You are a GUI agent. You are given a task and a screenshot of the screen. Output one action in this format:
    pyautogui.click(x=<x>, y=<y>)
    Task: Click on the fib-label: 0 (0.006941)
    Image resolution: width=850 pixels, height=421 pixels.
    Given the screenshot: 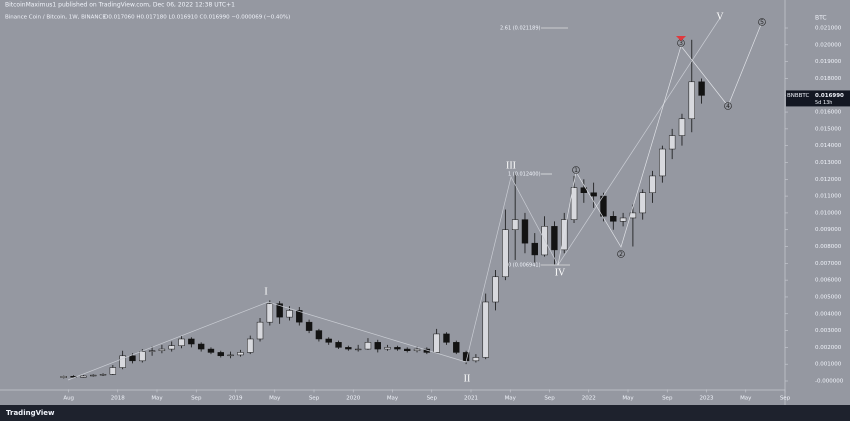 What is the action you would take?
    pyautogui.click(x=524, y=266)
    